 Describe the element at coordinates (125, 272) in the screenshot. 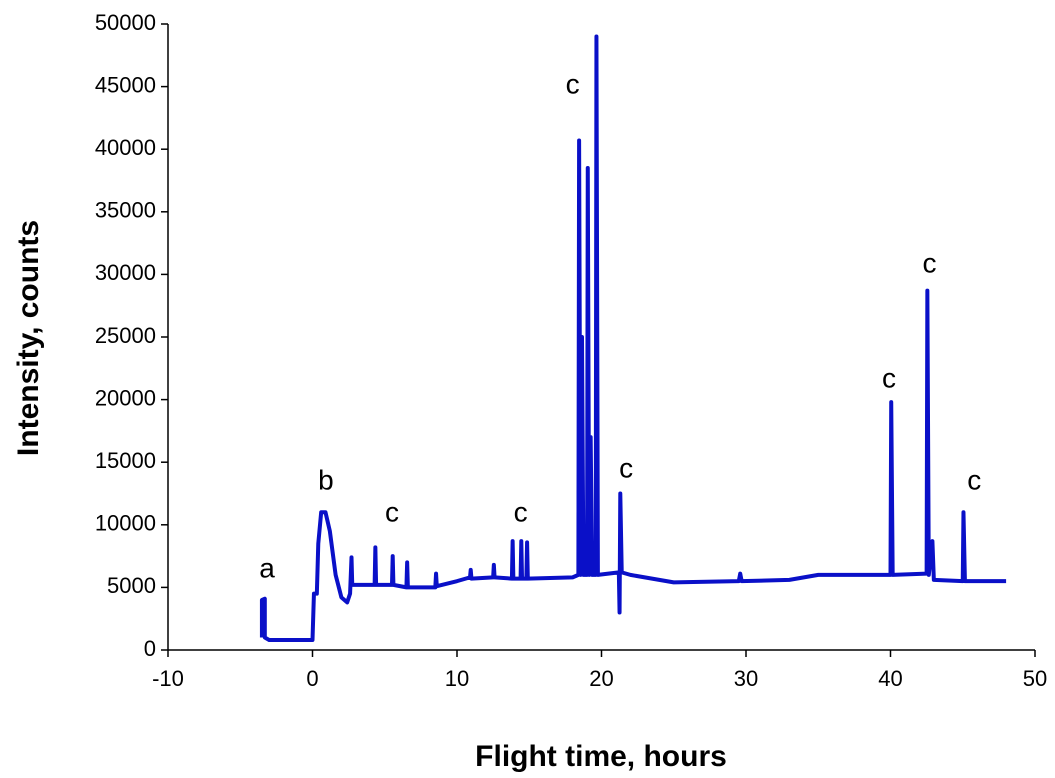

I see `y-tick-label: 30000` at that location.